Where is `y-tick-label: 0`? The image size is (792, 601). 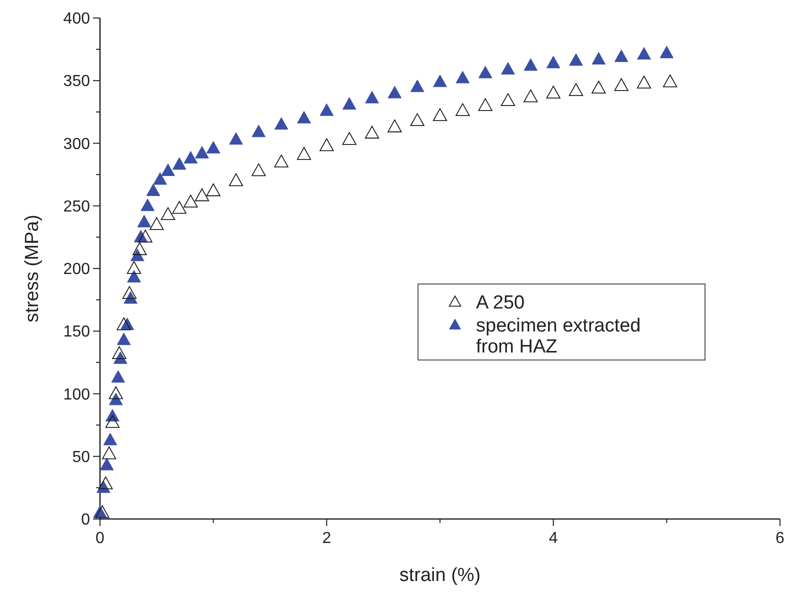
y-tick-label: 0 is located at coordinates (85, 520).